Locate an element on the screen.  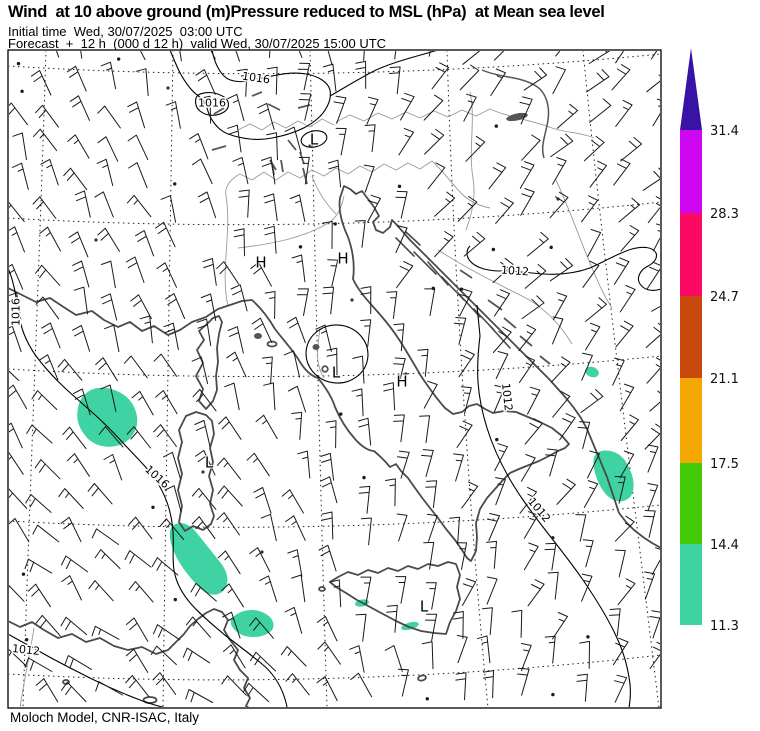
isobar-label: 1012 is located at coordinates (25, 650).